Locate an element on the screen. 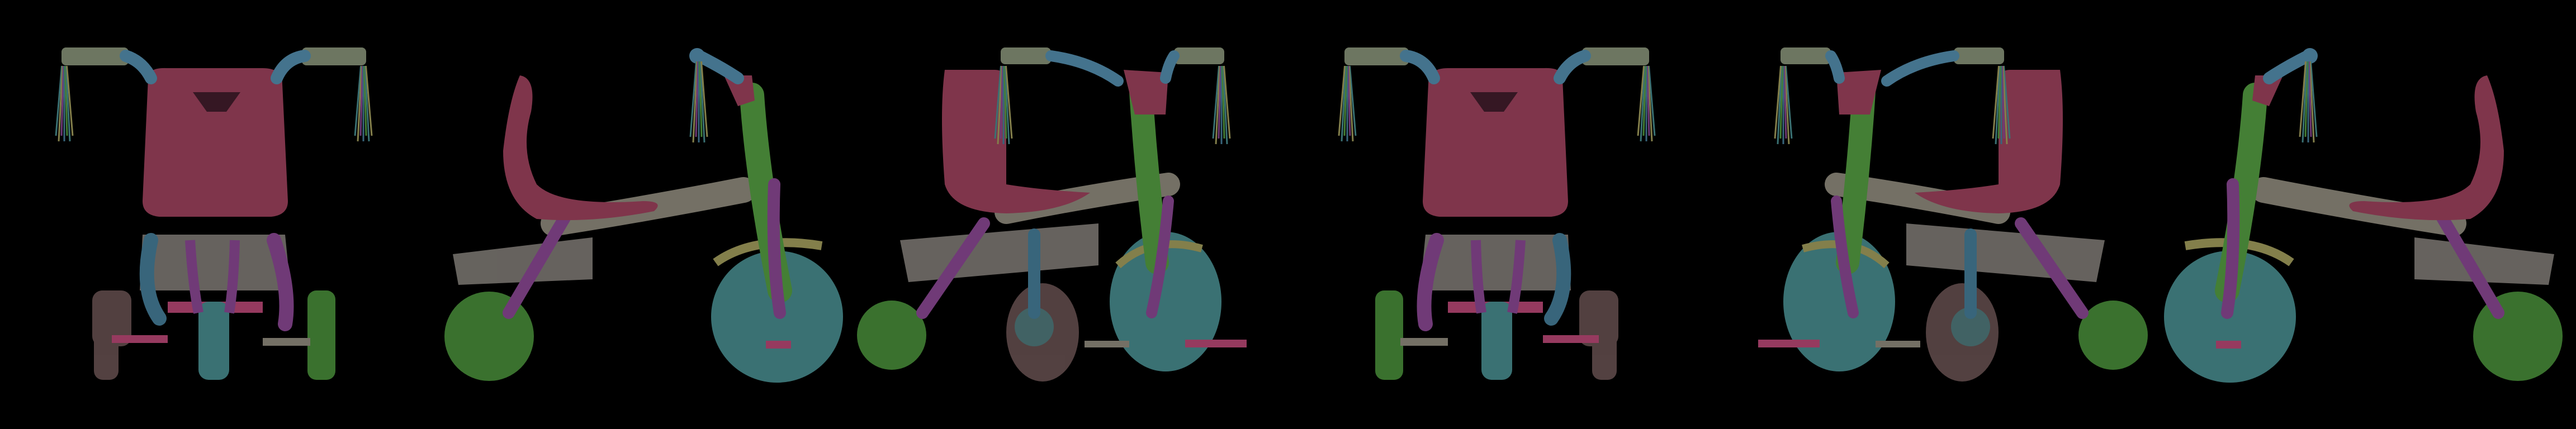 The height and width of the screenshot is (429, 2576). rear-wheel-hub is located at coordinates (1034, 326).